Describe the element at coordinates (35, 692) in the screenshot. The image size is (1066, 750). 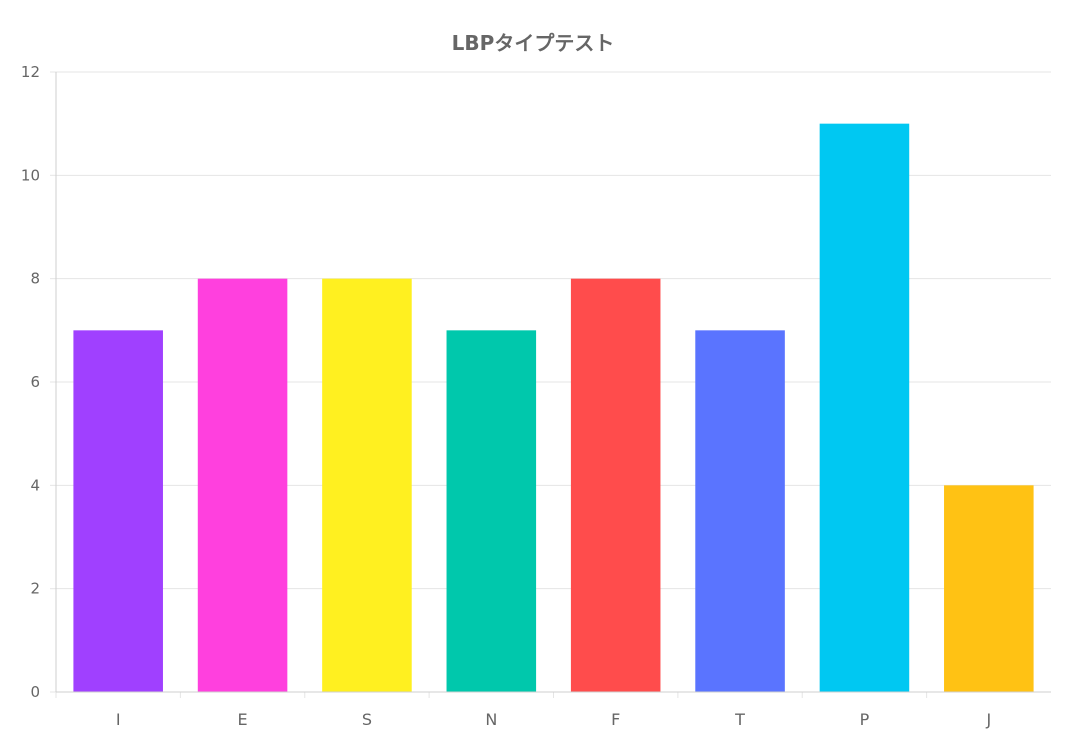
I see `y-tick-label: 0` at that location.